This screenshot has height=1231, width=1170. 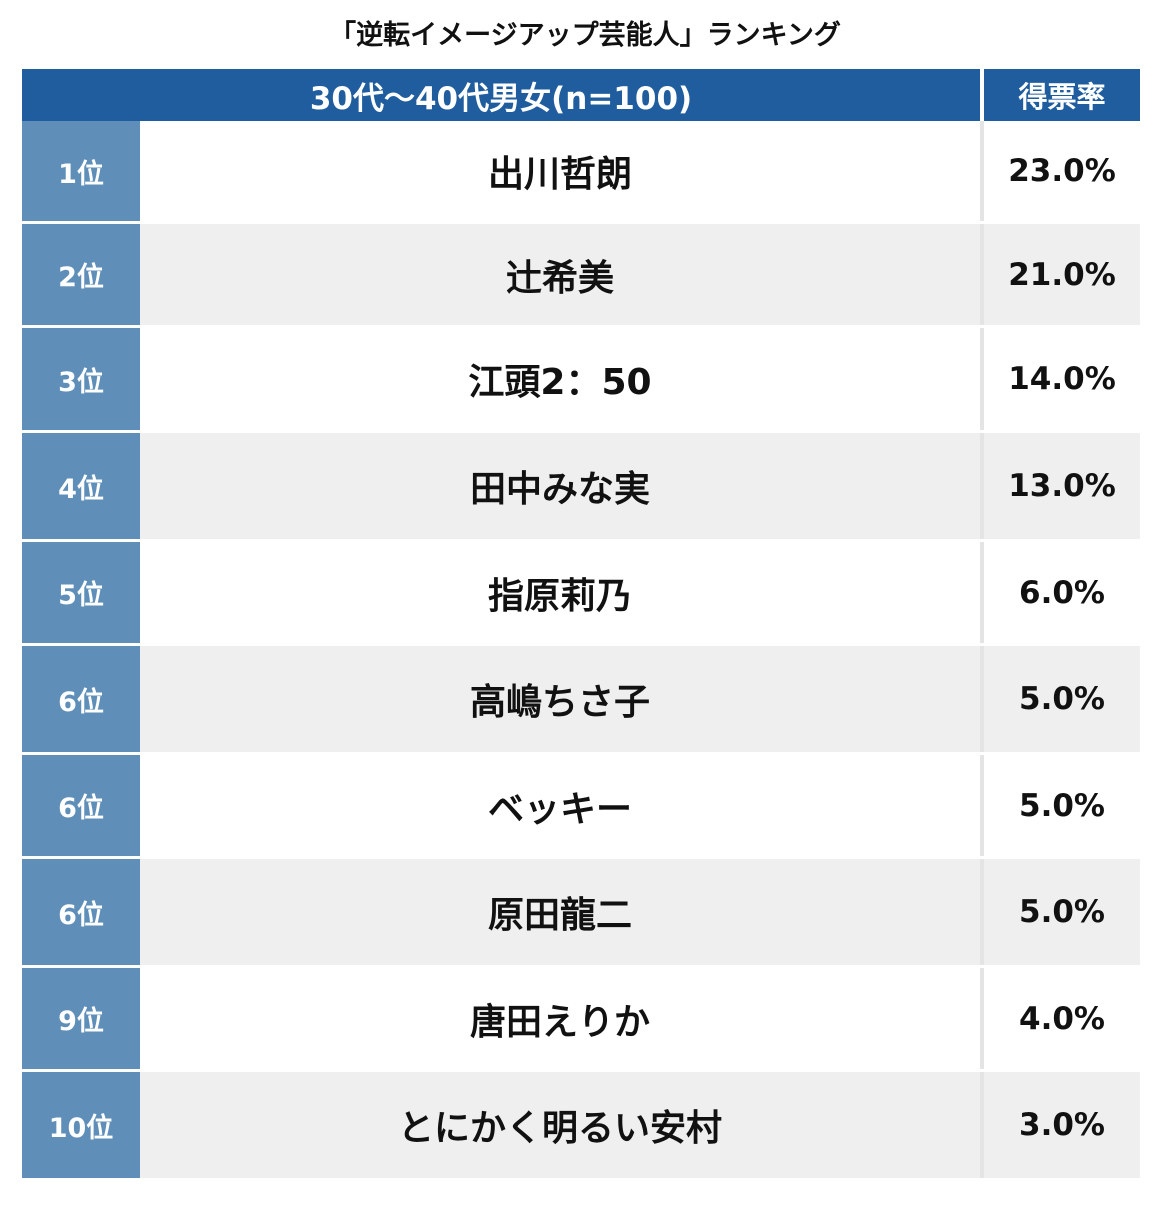 I want to click on celebrity-name-cell: 出川哲朗, so click(x=560, y=171).